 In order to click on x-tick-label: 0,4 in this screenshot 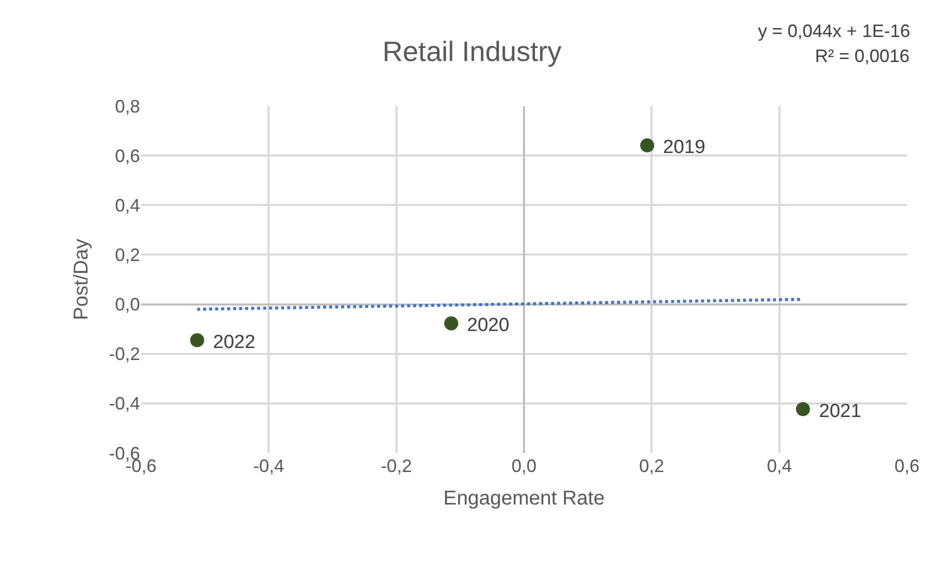, I will do `click(779, 466)`.